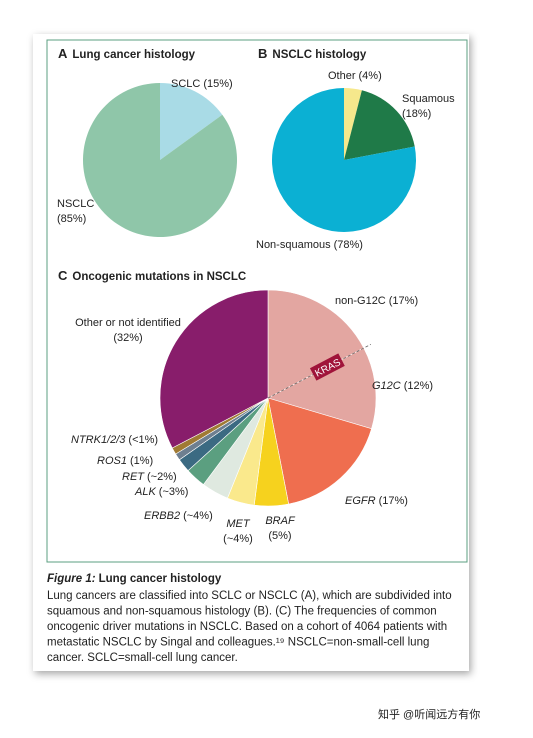 Image resolution: width=533 pixels, height=738 pixels. I want to click on watermark: 知乎 @听闻远方有你, so click(429, 714).